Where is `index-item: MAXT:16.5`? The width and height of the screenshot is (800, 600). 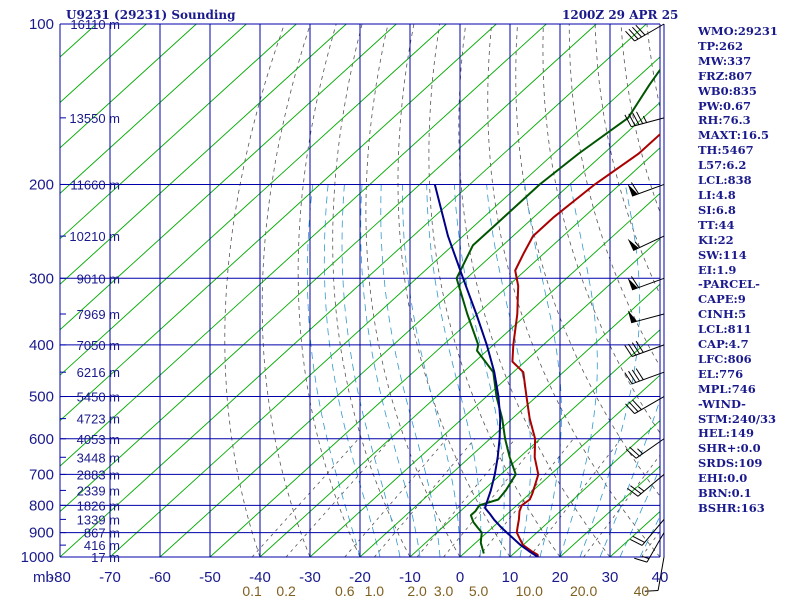 index-item: MAXT:16.5 is located at coordinates (733, 135).